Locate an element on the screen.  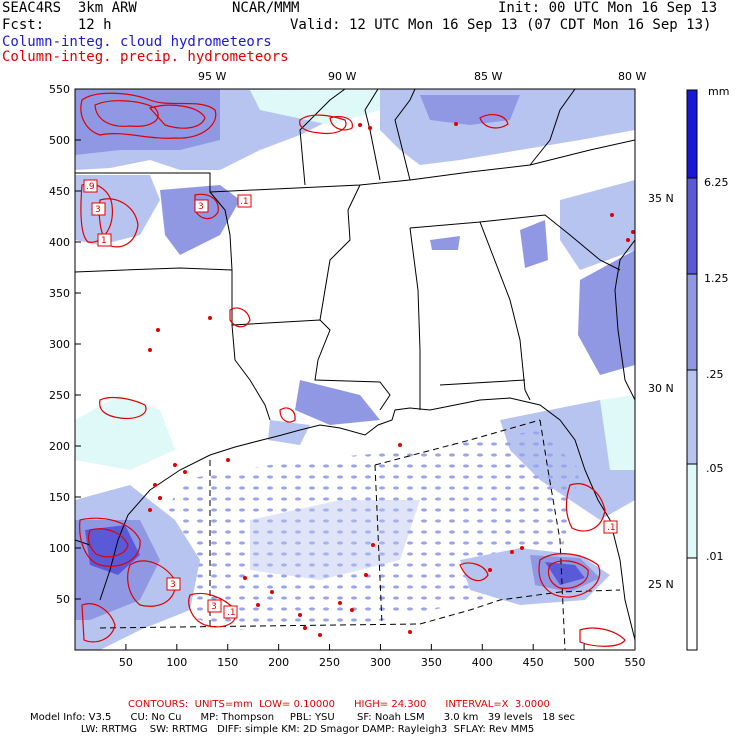
y-tick-label: 300 is located at coordinates (59, 344).